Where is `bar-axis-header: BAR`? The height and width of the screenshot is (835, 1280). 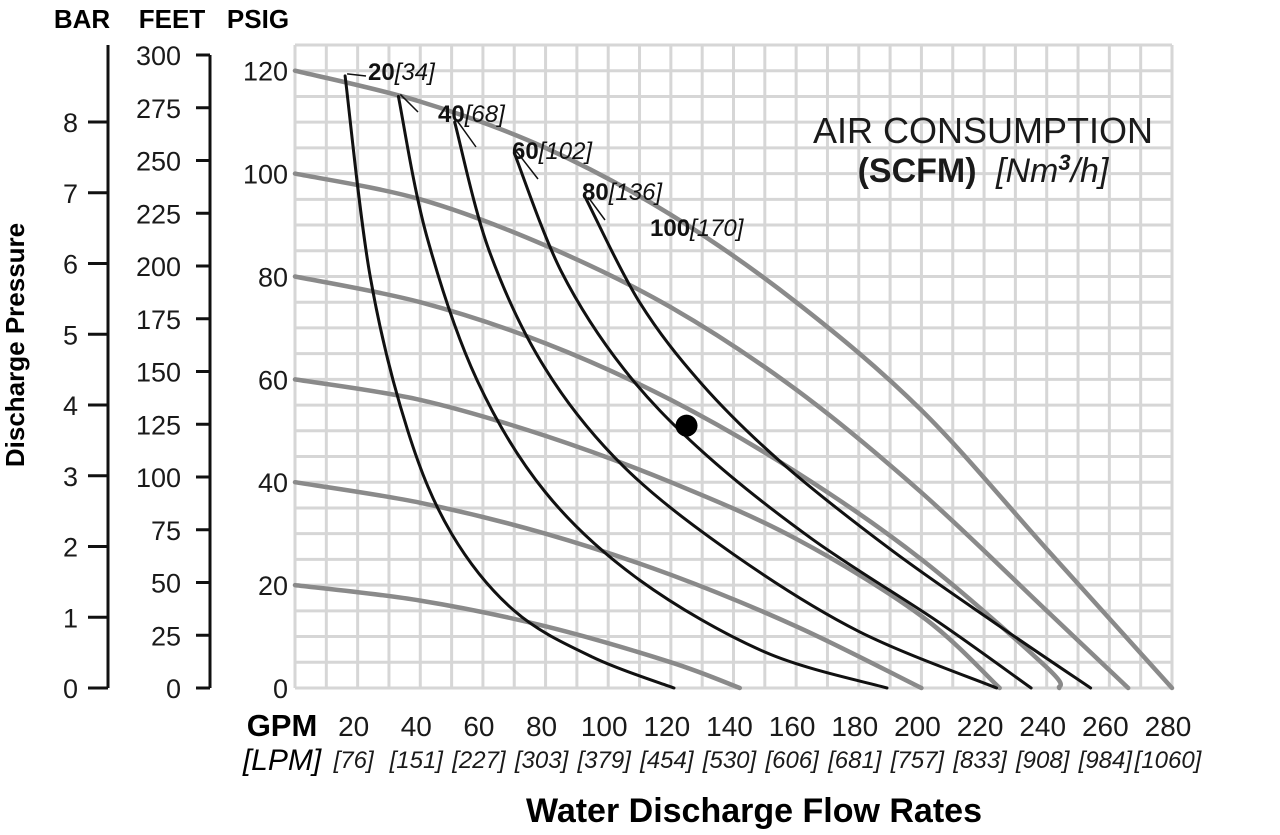 bar-axis-header: BAR is located at coordinates (82, 19).